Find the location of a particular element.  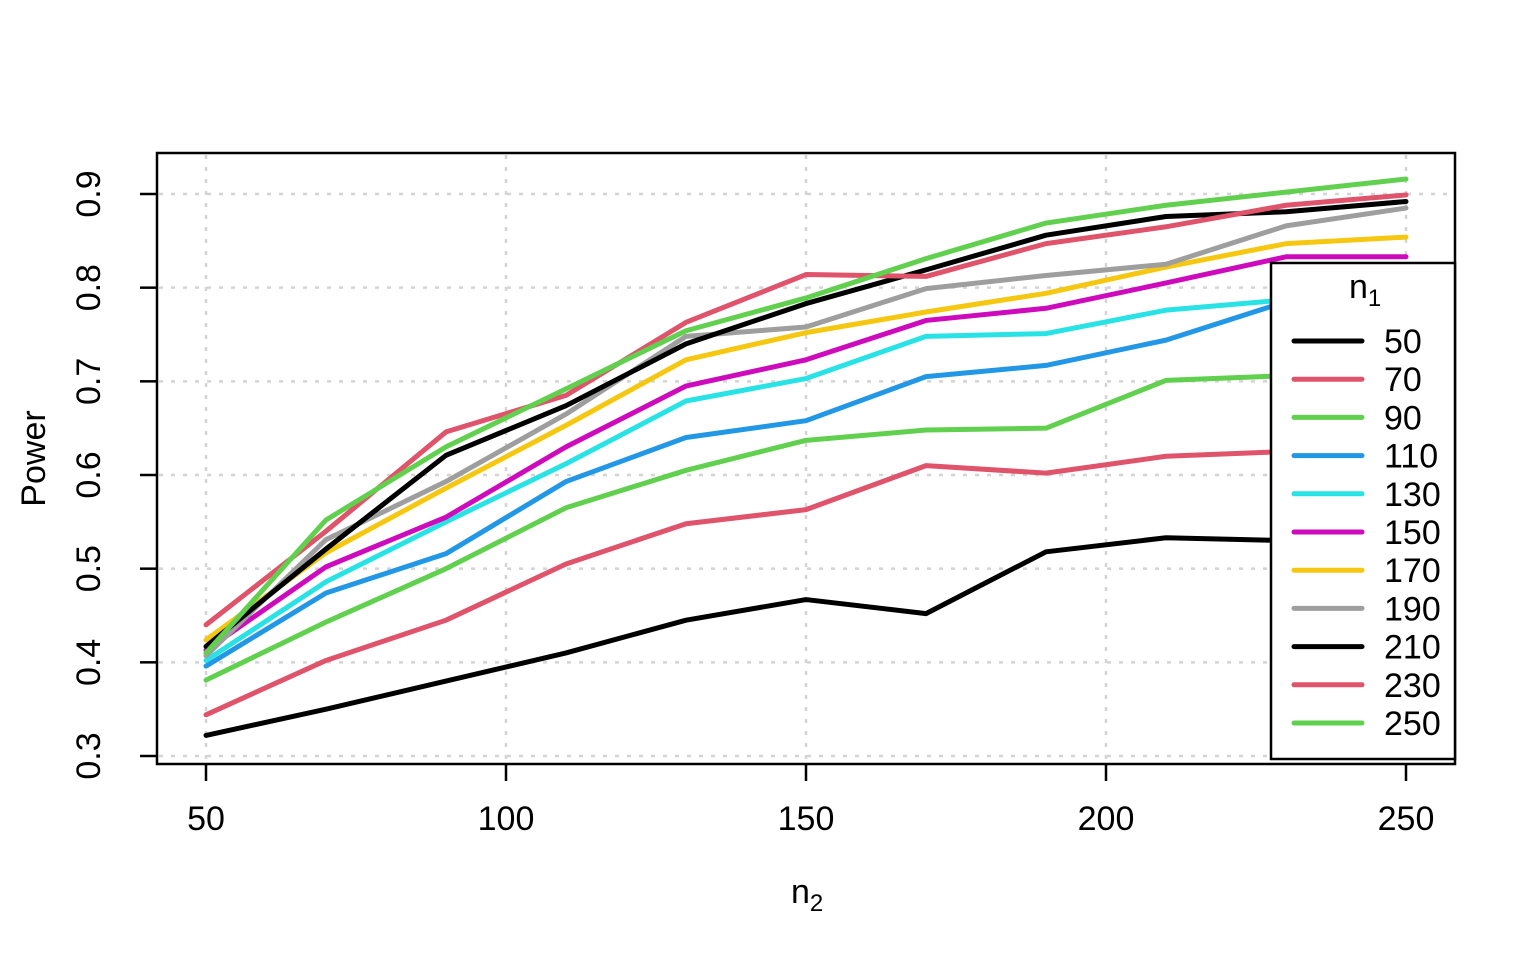

legend-label-250: 250 is located at coordinates (1412, 724).